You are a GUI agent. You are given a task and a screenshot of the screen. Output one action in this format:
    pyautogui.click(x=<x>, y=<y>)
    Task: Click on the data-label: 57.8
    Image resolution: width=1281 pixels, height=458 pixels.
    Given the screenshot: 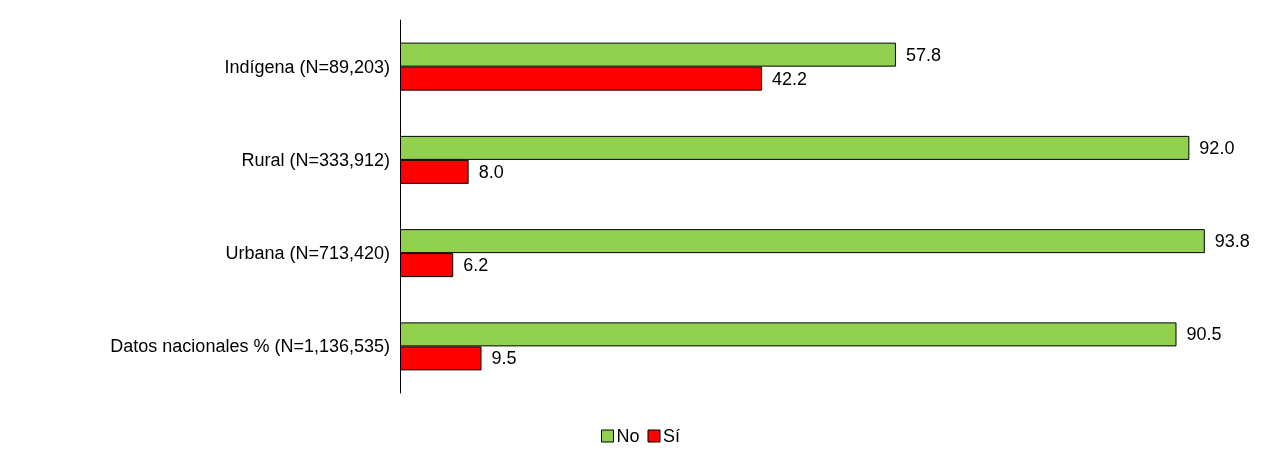 What is the action you would take?
    pyautogui.click(x=923, y=54)
    